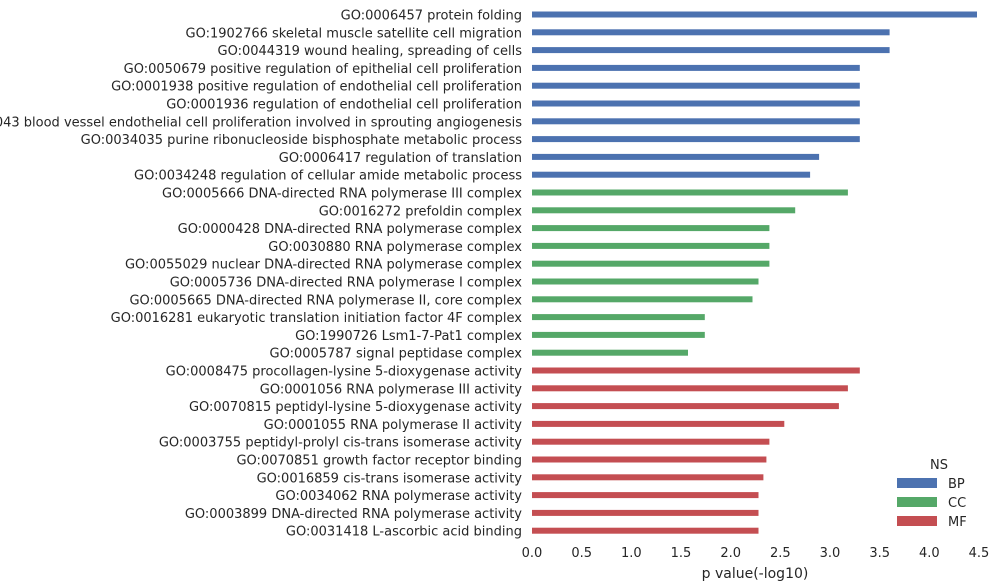 The height and width of the screenshot is (587, 994). Describe the element at coordinates (932, 494) in the screenshot. I see `legend: NS BP CC MF` at that location.